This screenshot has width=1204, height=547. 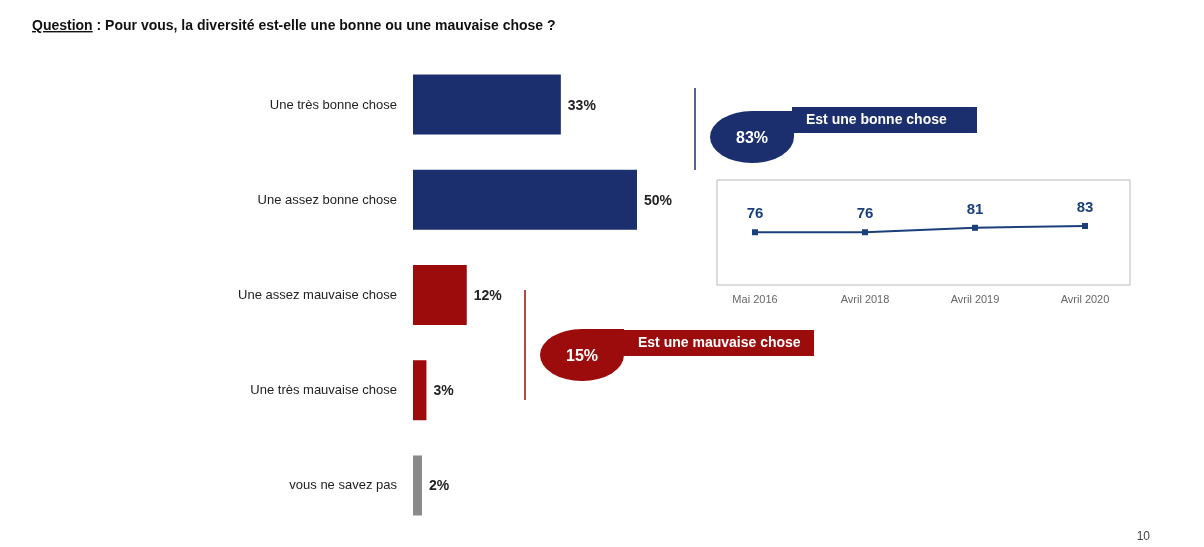 I want to click on data-label: 81, so click(x=975, y=208).